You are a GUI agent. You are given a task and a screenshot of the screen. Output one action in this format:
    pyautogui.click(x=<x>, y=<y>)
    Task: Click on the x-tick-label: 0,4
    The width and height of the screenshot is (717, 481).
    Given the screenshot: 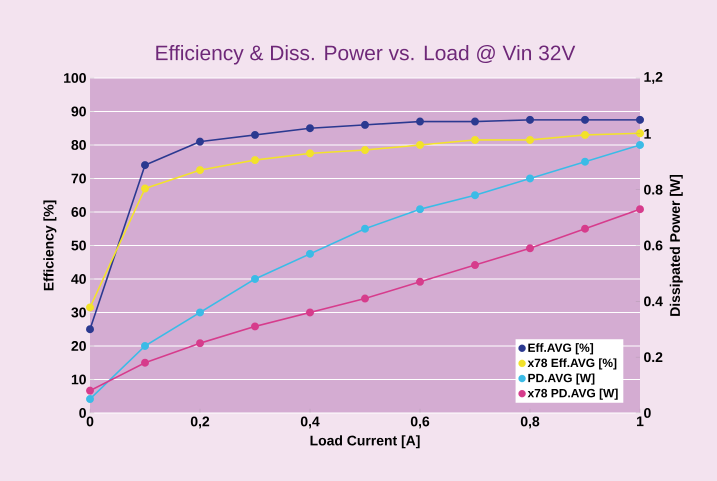 What is the action you would take?
    pyautogui.click(x=310, y=422)
    